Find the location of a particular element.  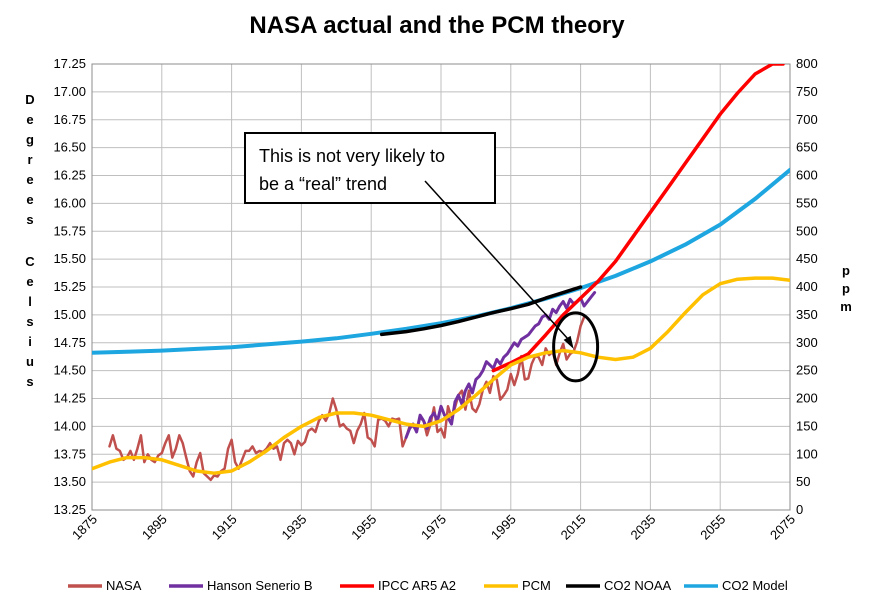

right-tick-label: 400 is located at coordinates (807, 286).